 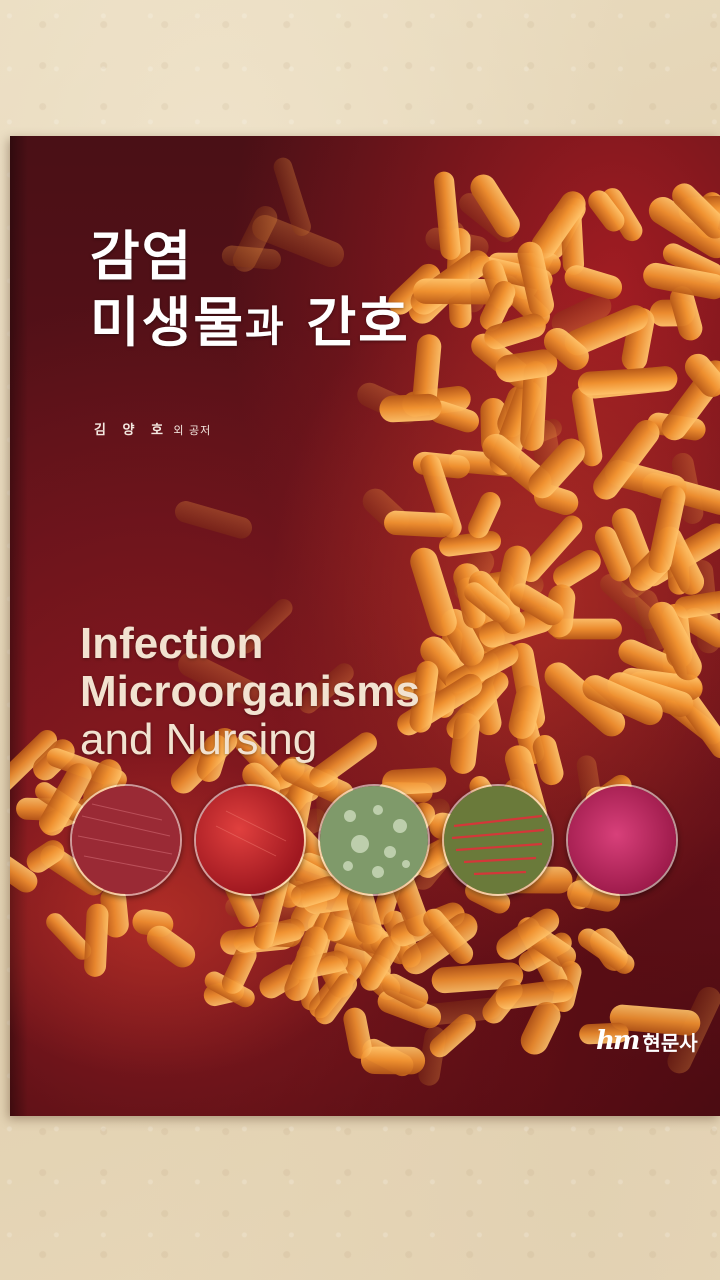 I want to click on title-english-line3: and Nursing, so click(x=199, y=739).